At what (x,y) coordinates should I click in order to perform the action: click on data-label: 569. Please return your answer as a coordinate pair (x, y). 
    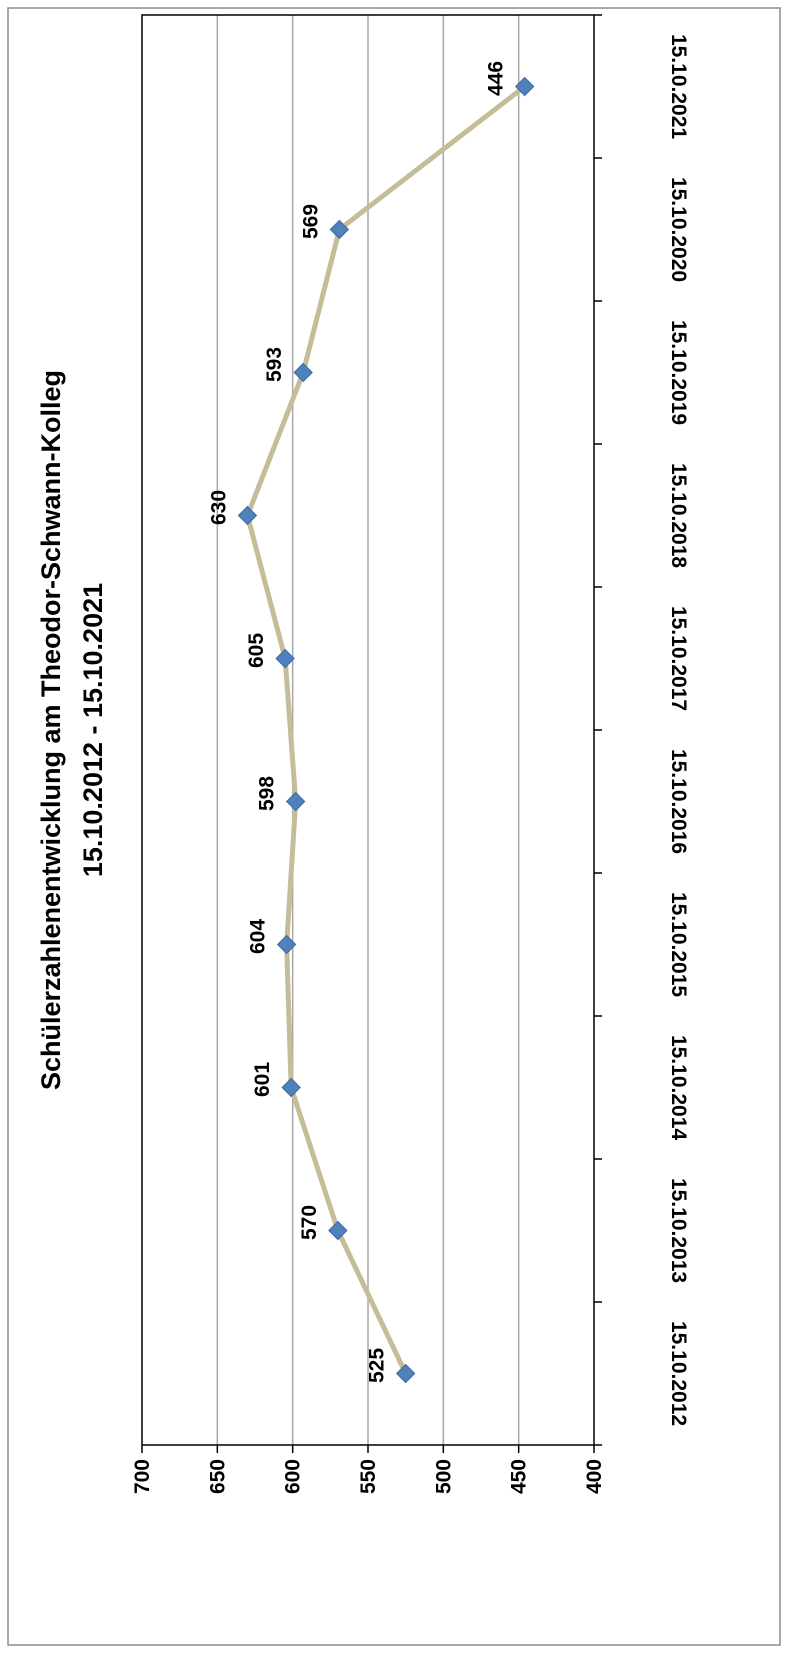
    Looking at the image, I should click on (310, 221).